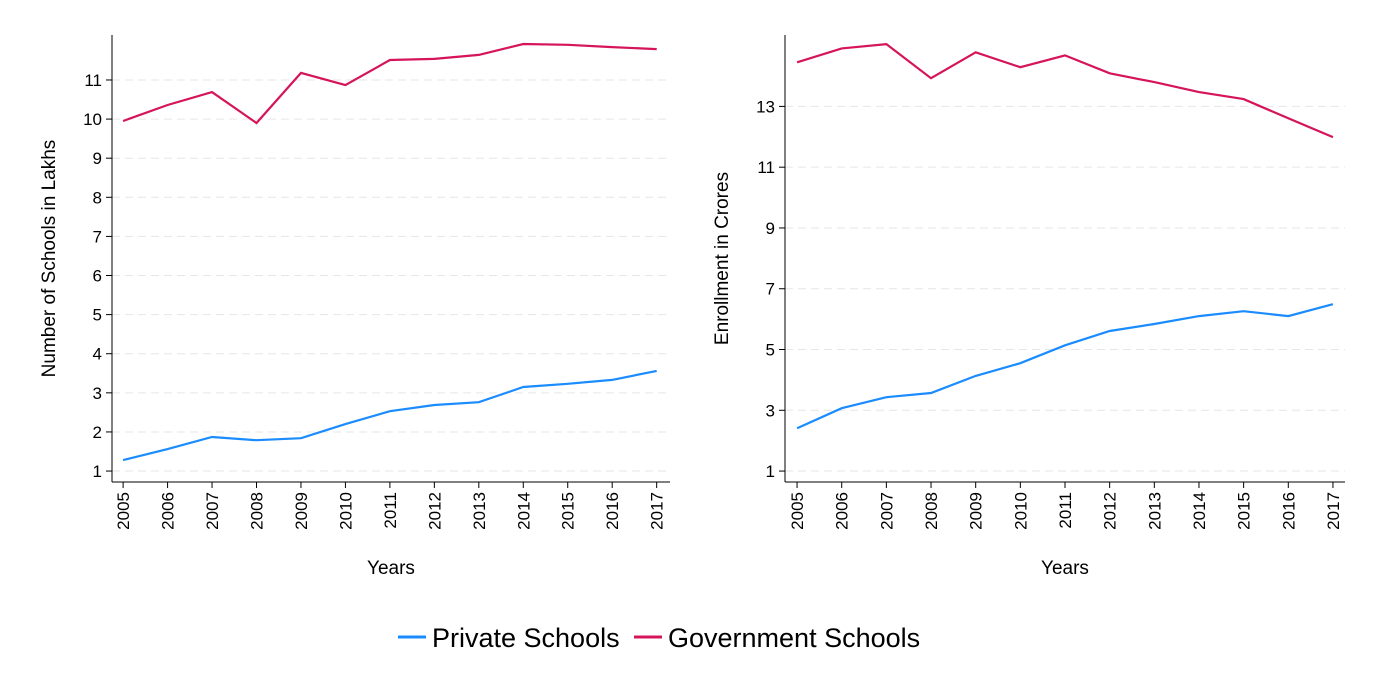 This screenshot has width=1379, height=689. Describe the element at coordinates (794, 638) in the screenshot. I see `legend-label-government: Government Schools` at that location.